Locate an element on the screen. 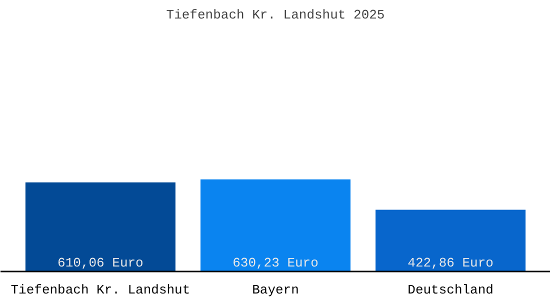 This screenshot has height=300, width=550. data-label: 422,86 Euro is located at coordinates (451, 263).